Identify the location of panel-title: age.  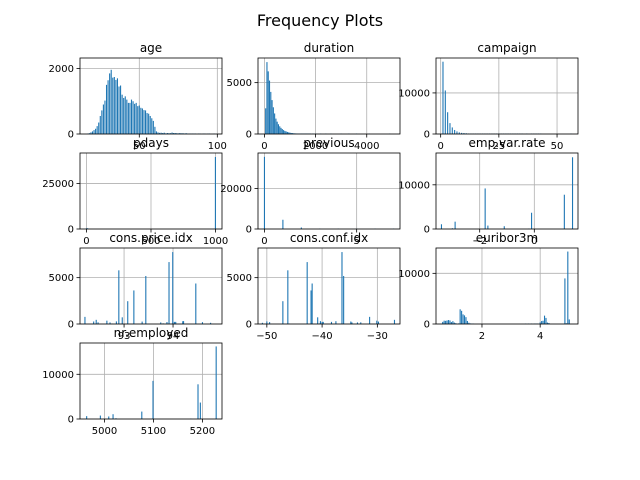
(151, 48).